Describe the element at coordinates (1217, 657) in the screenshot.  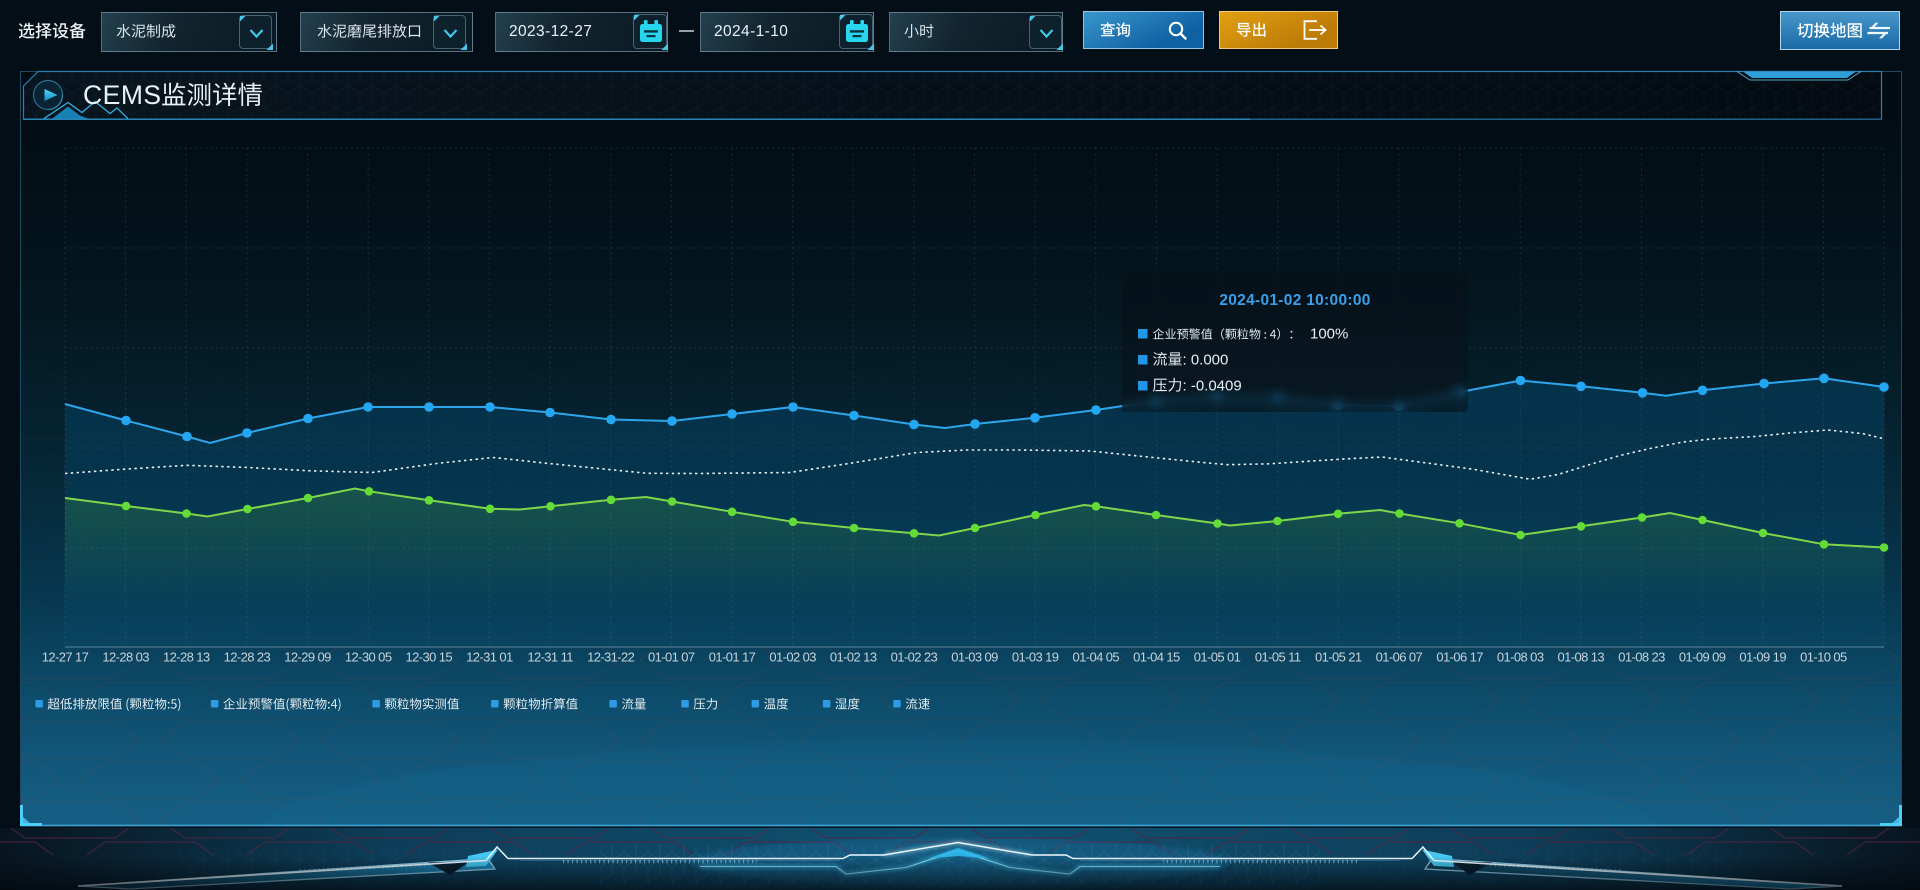
I see `svg-text: 01-05 01` at that location.